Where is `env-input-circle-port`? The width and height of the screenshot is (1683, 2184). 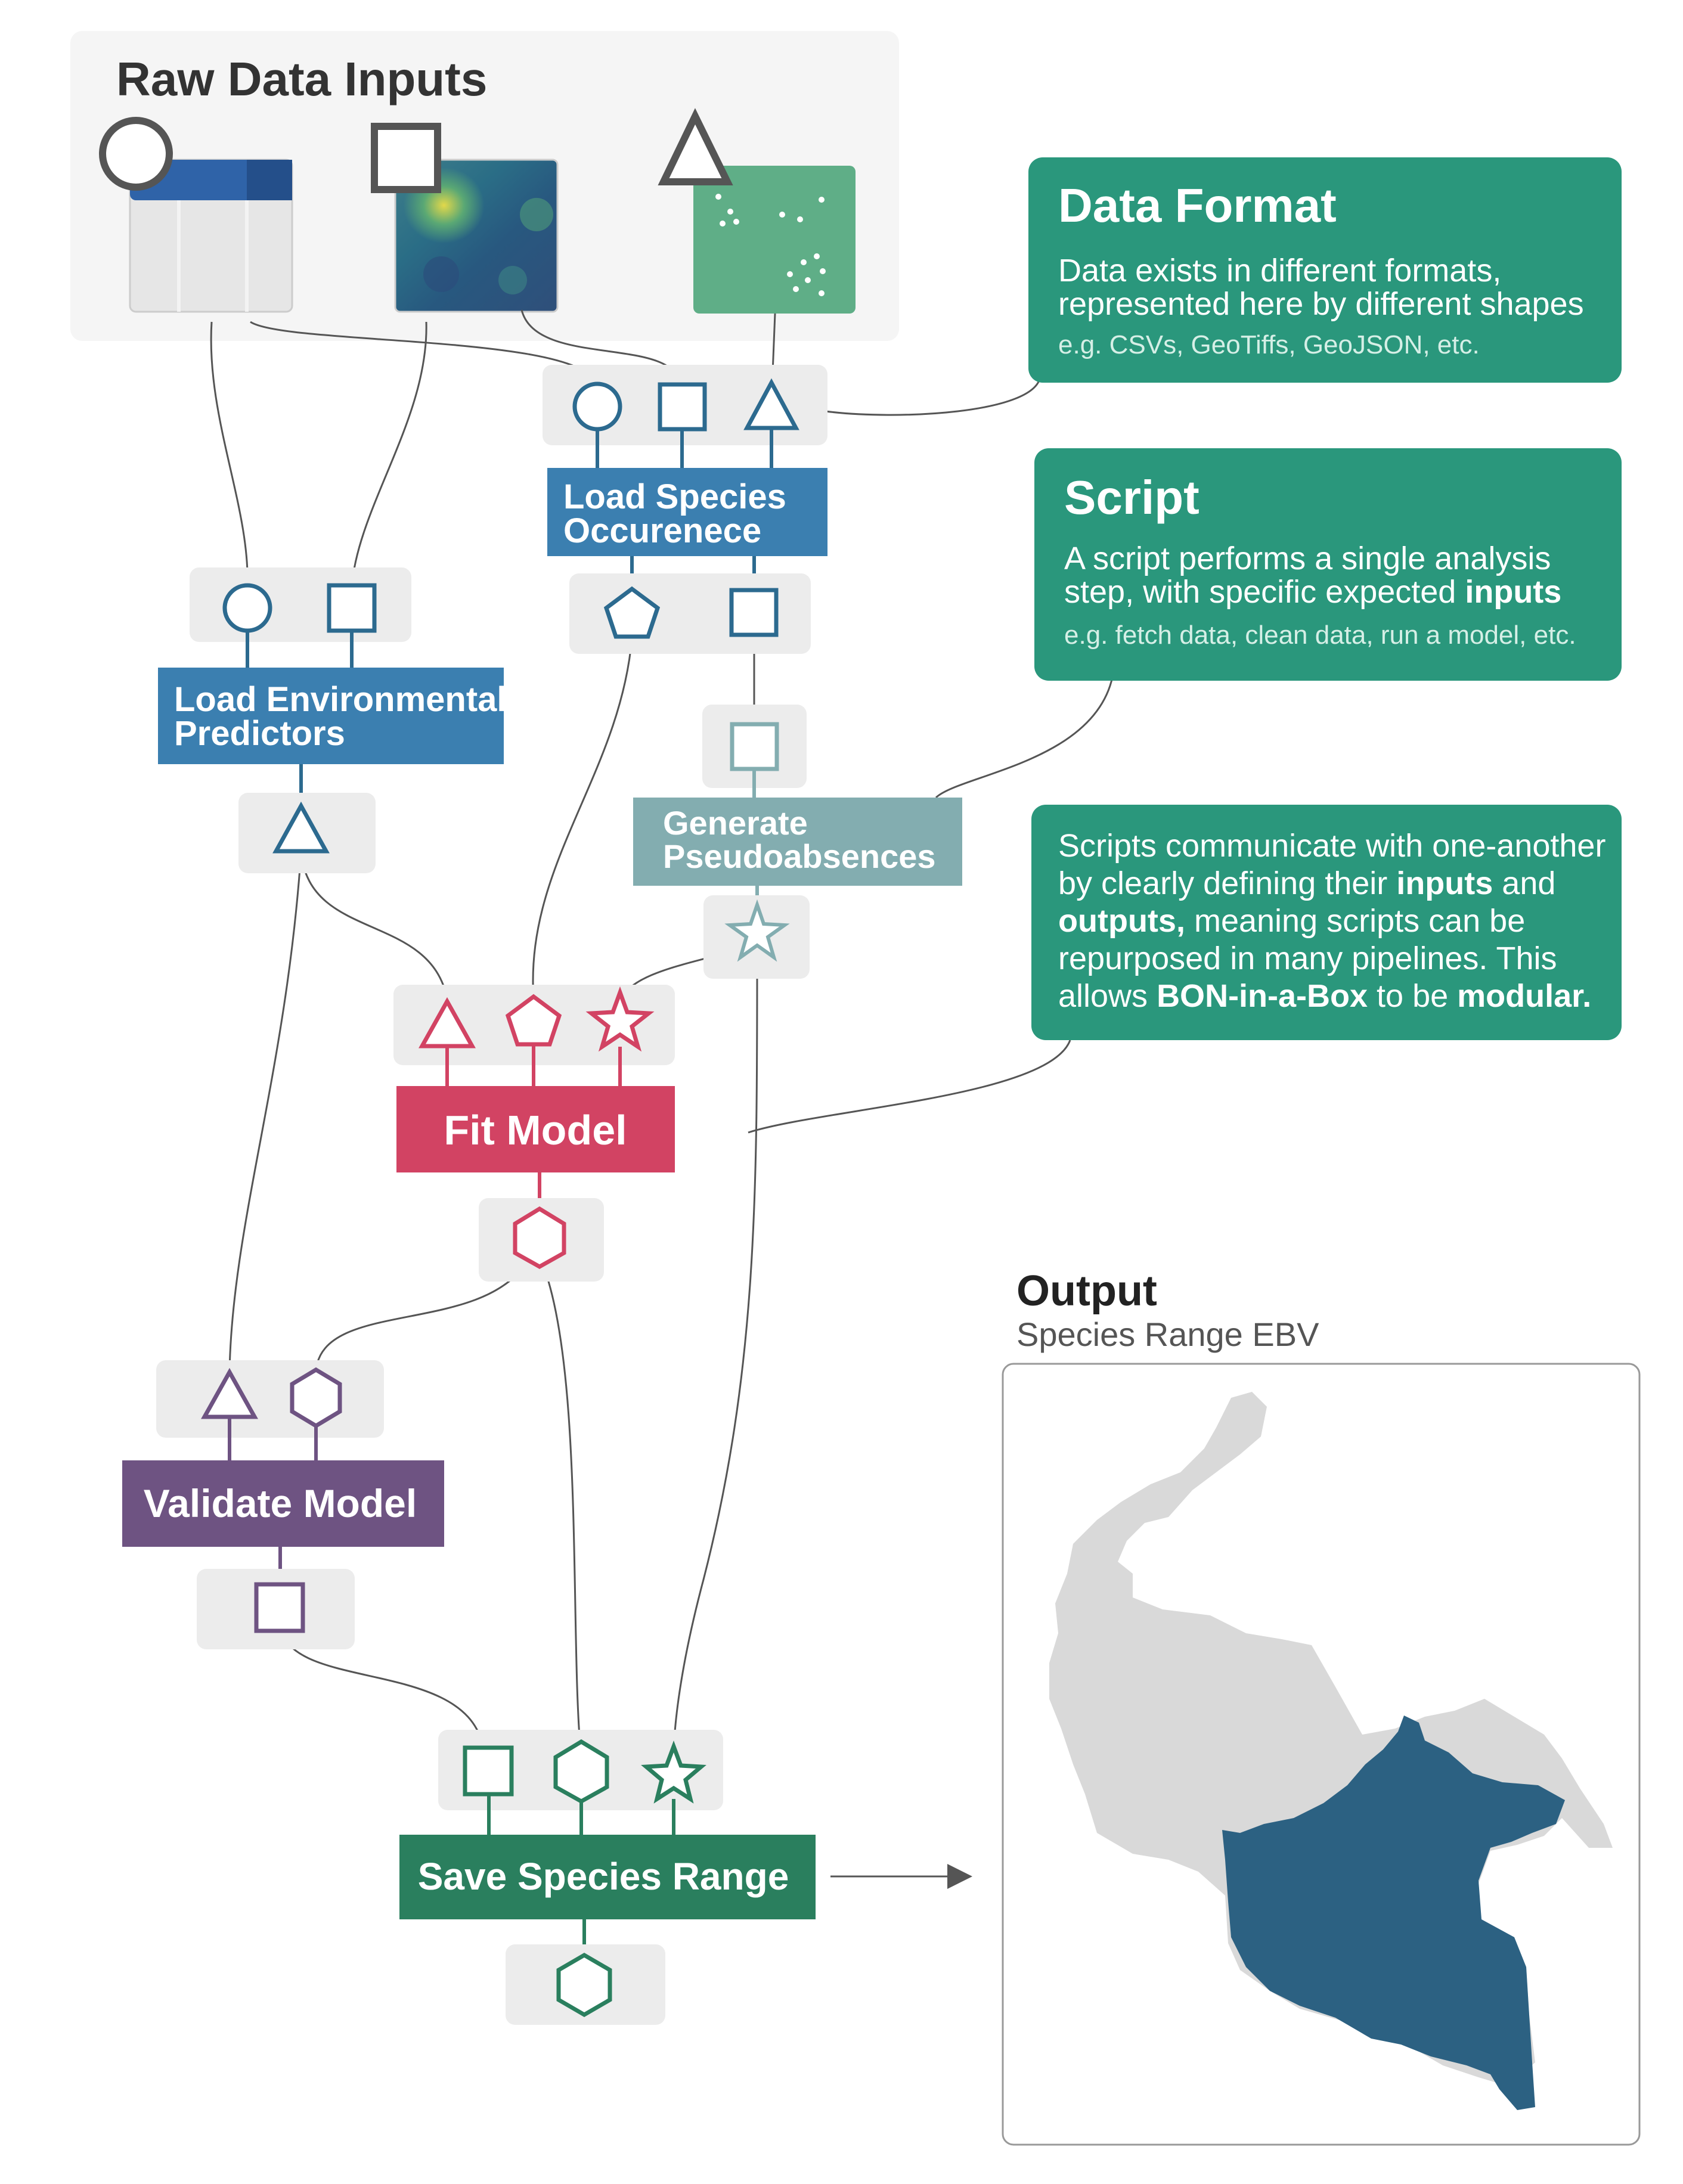
env-input-circle-port is located at coordinates (247, 608).